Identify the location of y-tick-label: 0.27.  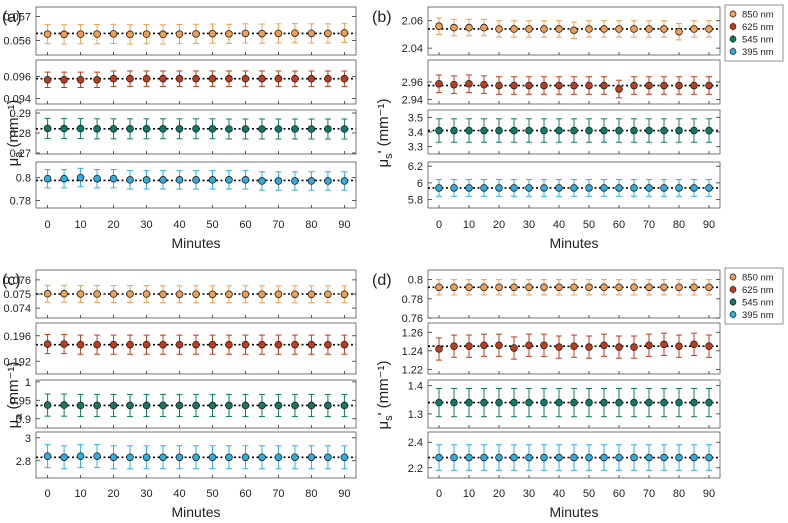
(20, 154).